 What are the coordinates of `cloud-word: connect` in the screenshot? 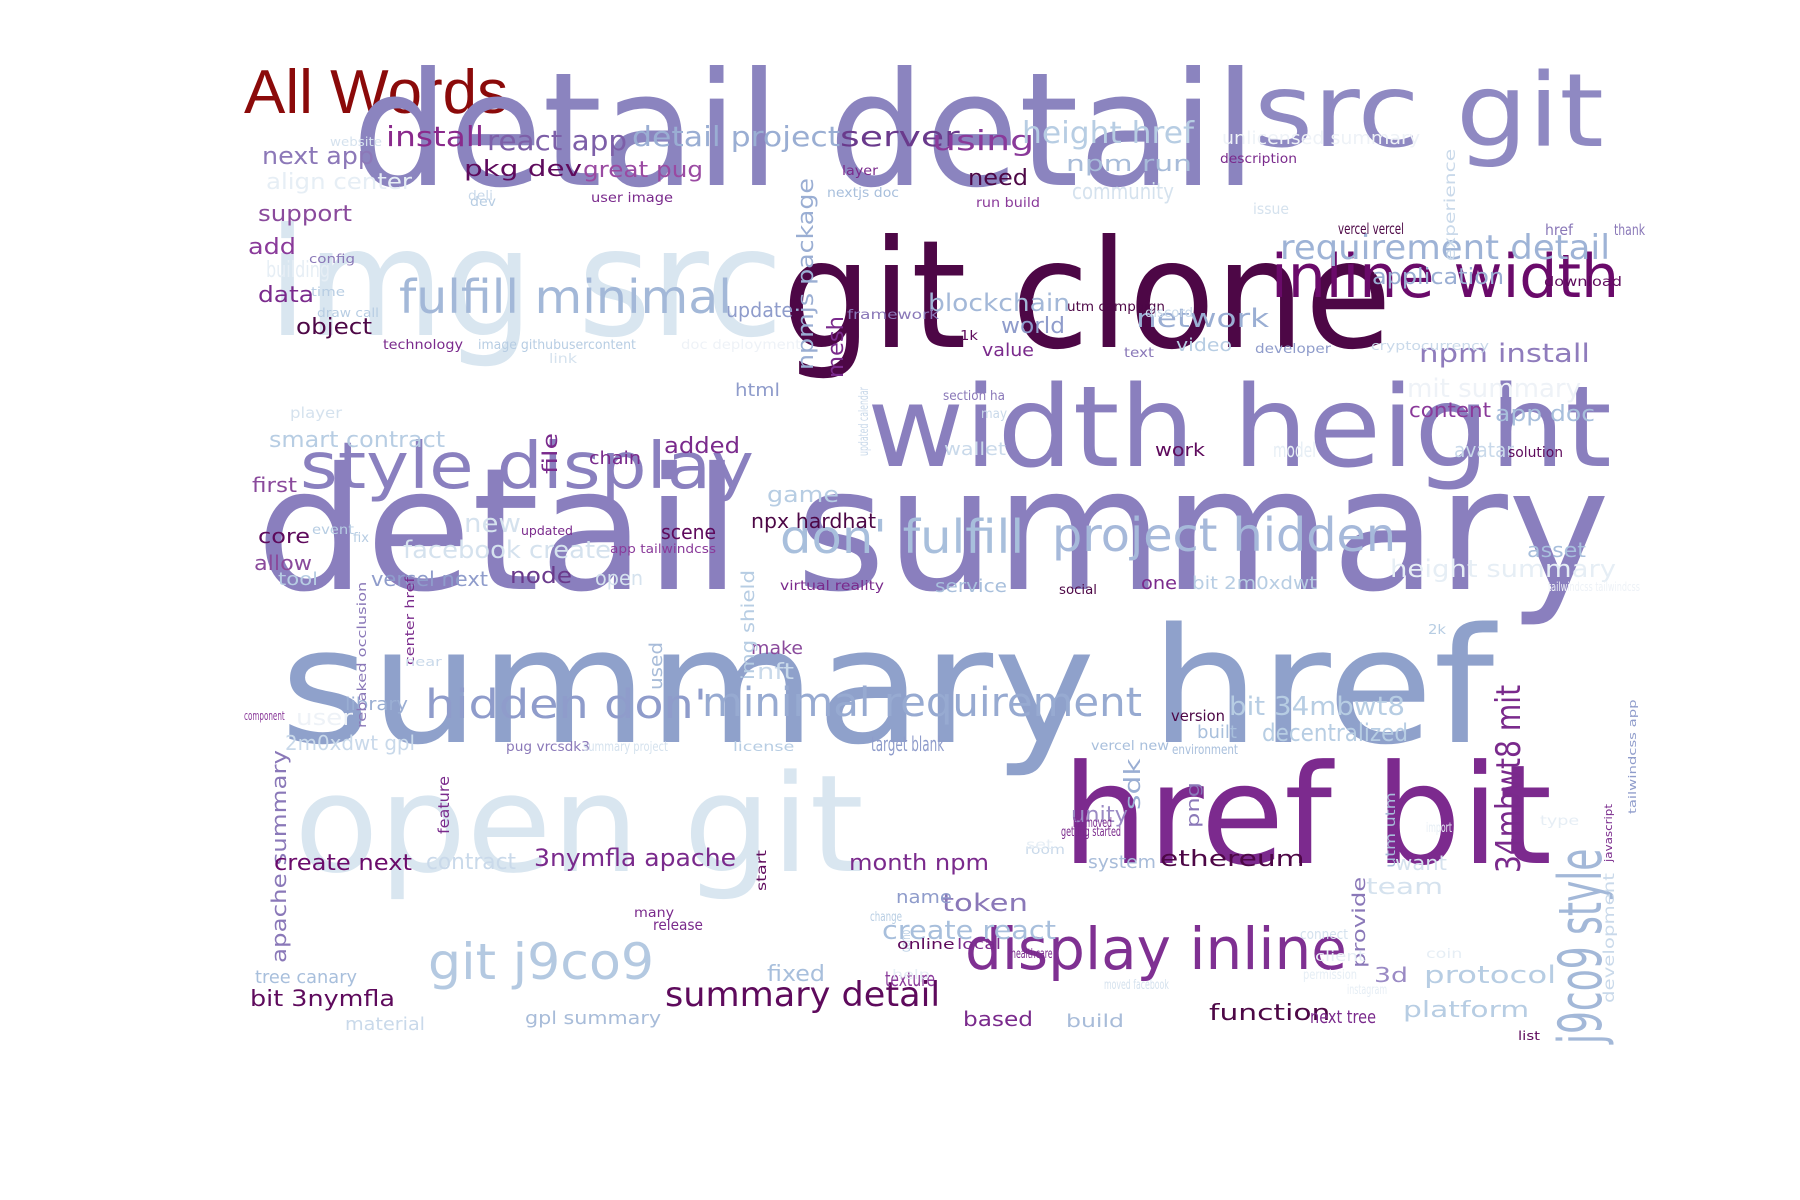 It's located at (1324, 934).